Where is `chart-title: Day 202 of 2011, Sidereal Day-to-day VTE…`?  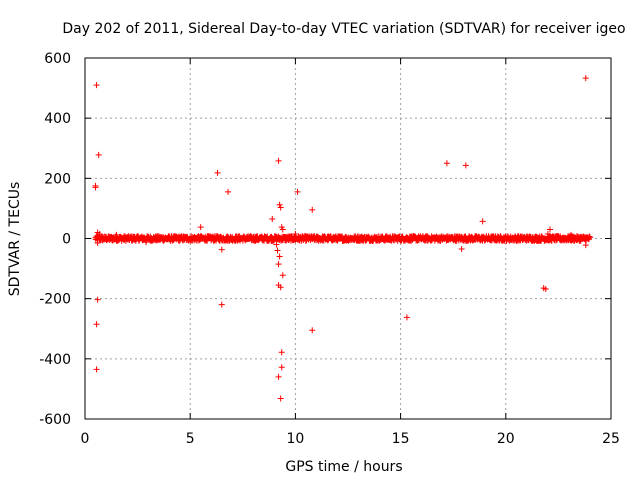 chart-title: Day 202 of 2011, Sidereal Day-to-day VTE… is located at coordinates (343, 29).